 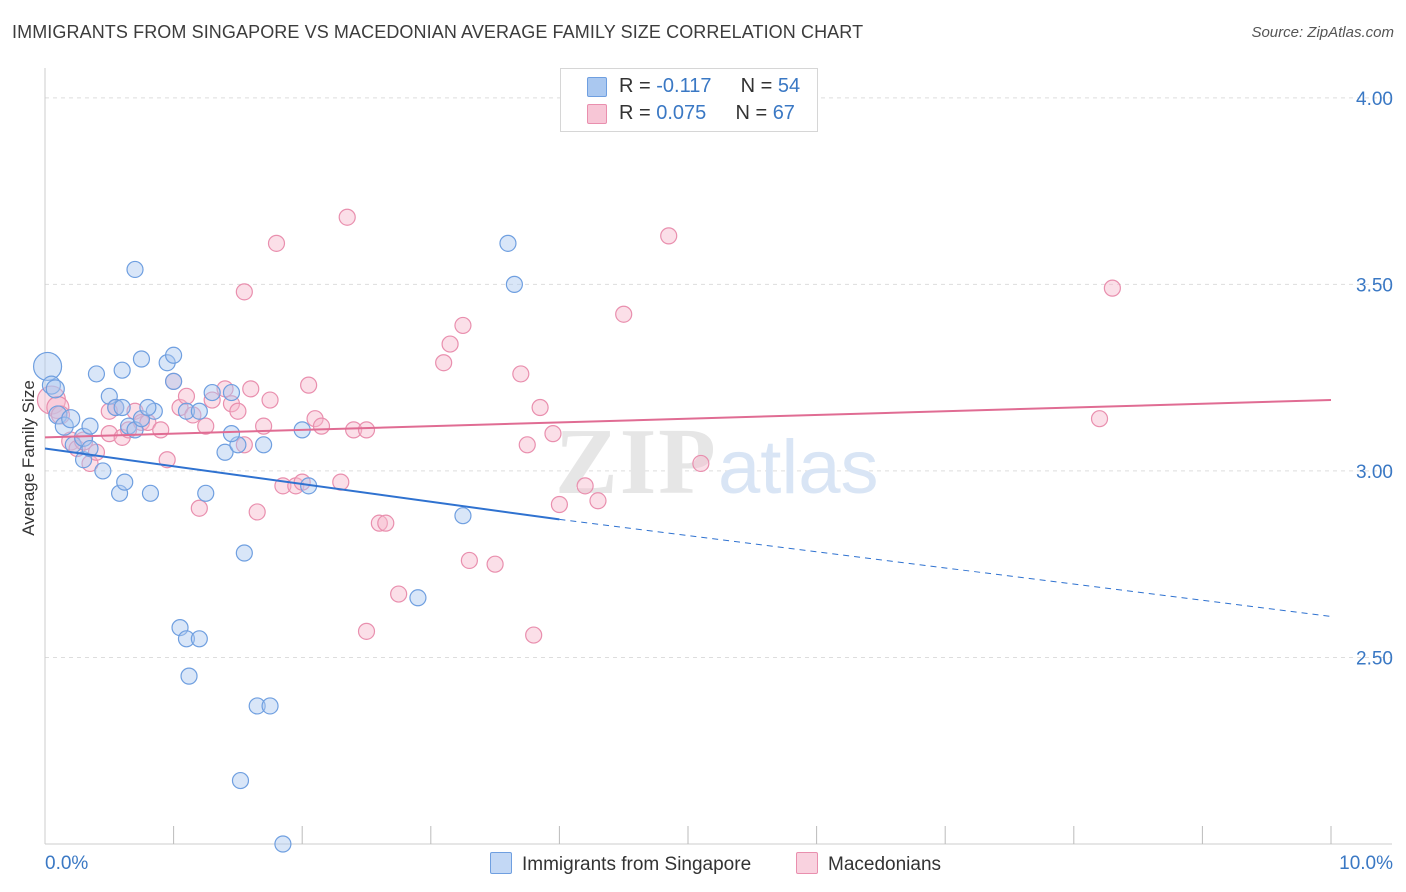 I want to click on bottom-legend-swatch-pink, so click(x=807, y=863).